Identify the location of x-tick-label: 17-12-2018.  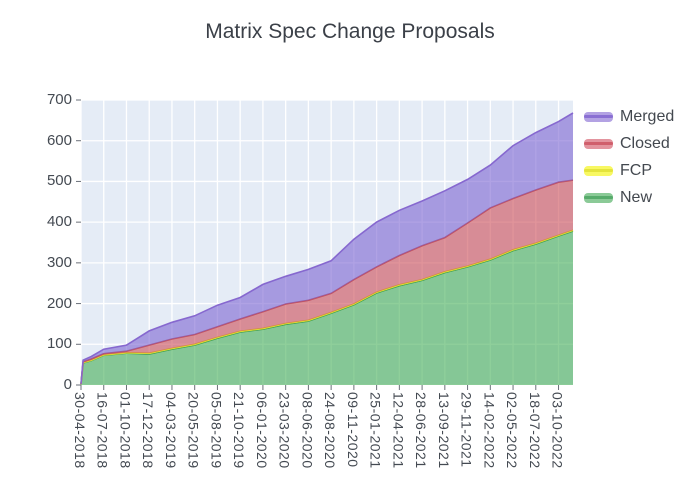
(148, 430).